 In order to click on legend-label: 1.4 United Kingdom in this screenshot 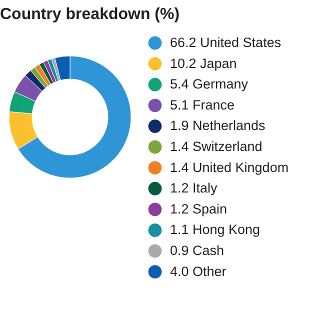, I will do `click(229, 167)`.